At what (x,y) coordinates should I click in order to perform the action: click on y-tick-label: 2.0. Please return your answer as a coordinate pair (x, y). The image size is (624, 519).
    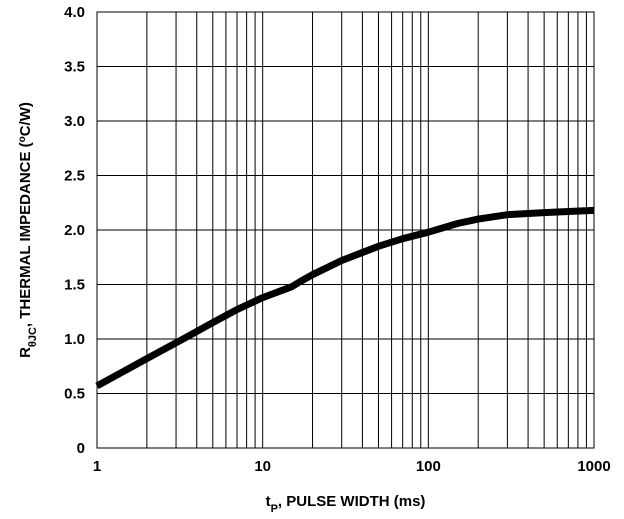
    Looking at the image, I should click on (74, 230).